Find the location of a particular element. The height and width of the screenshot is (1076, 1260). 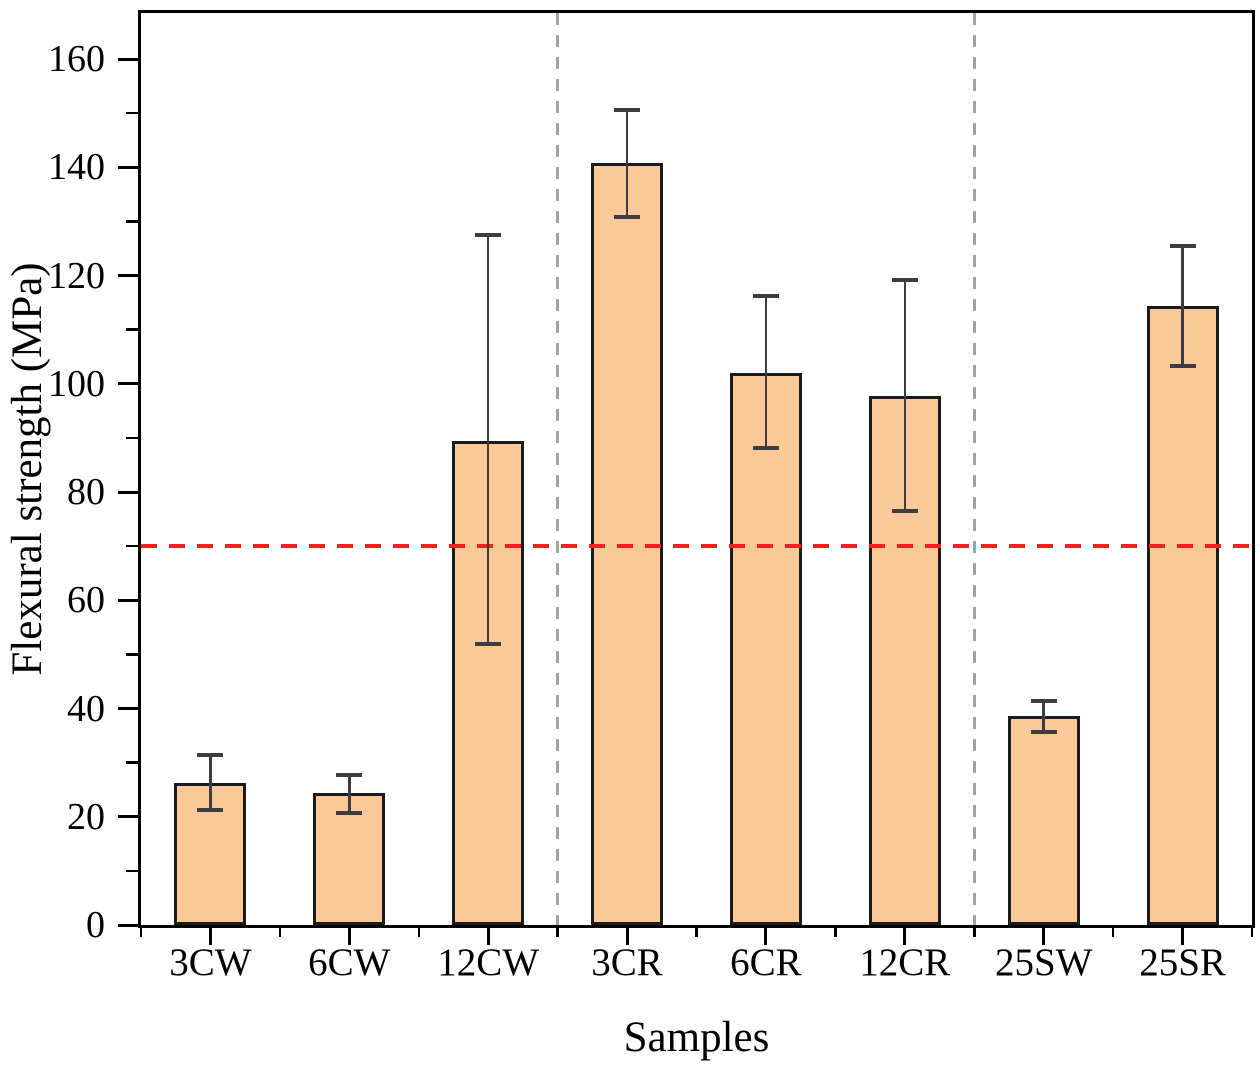

y-tick-label: 100 is located at coordinates (76, 383).